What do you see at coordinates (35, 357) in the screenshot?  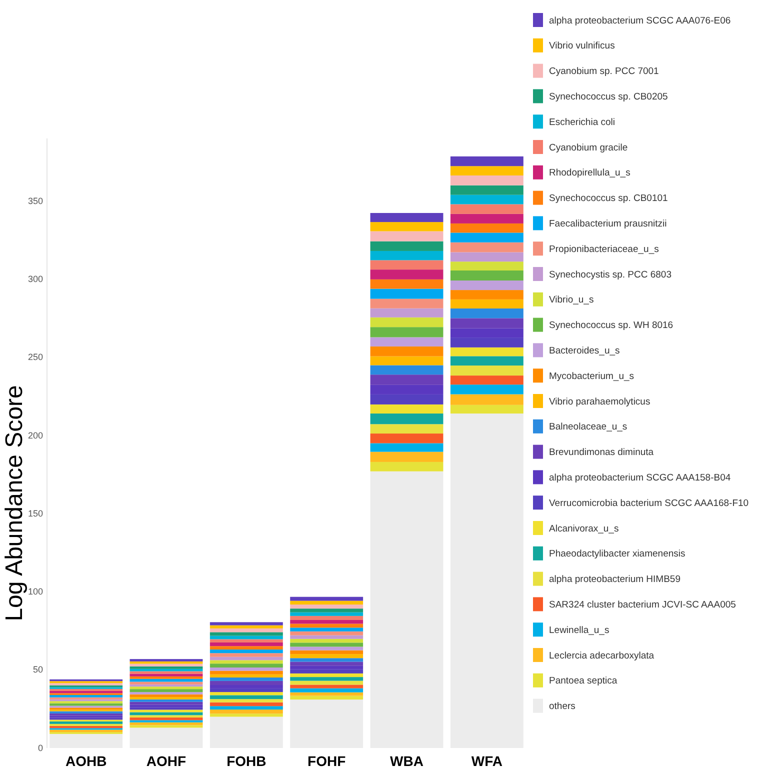 I see `y-tick-label: 250` at bounding box center [35, 357].